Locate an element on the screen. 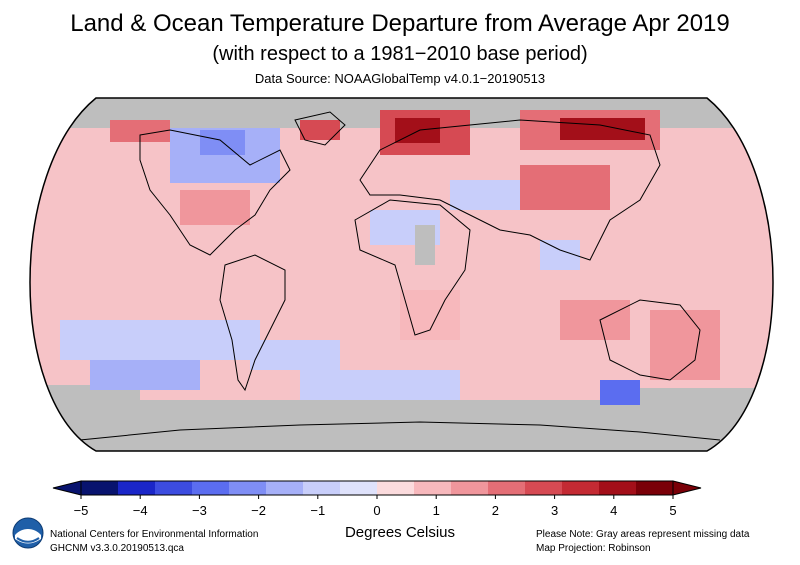  north-america-coast is located at coordinates (215, 192).